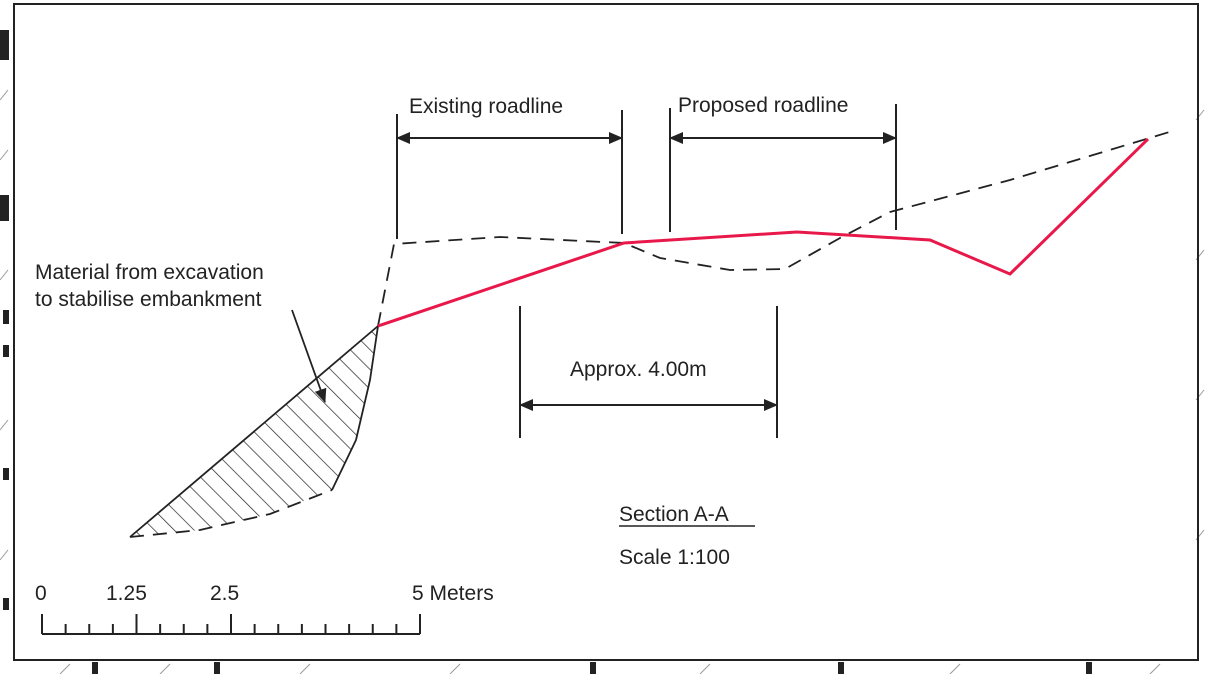 The height and width of the screenshot is (674, 1208). What do you see at coordinates (783, 168) in the screenshot?
I see `proposed-roadline-dimension` at bounding box center [783, 168].